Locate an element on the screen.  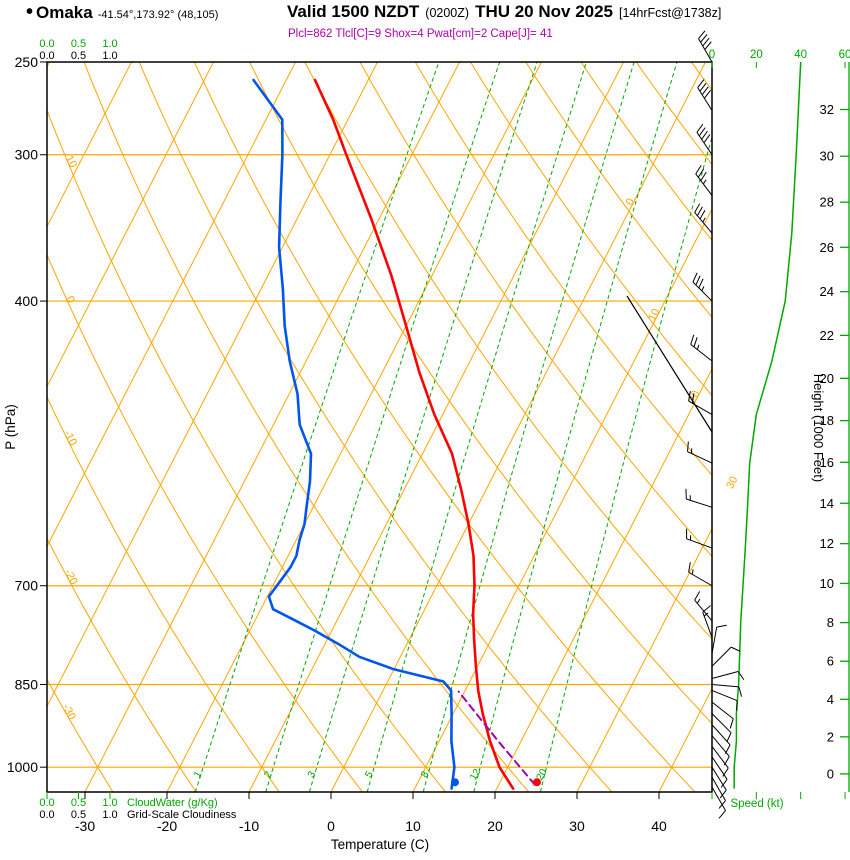
temperature-axis-title: Temperature (C) is located at coordinates (380, 844).